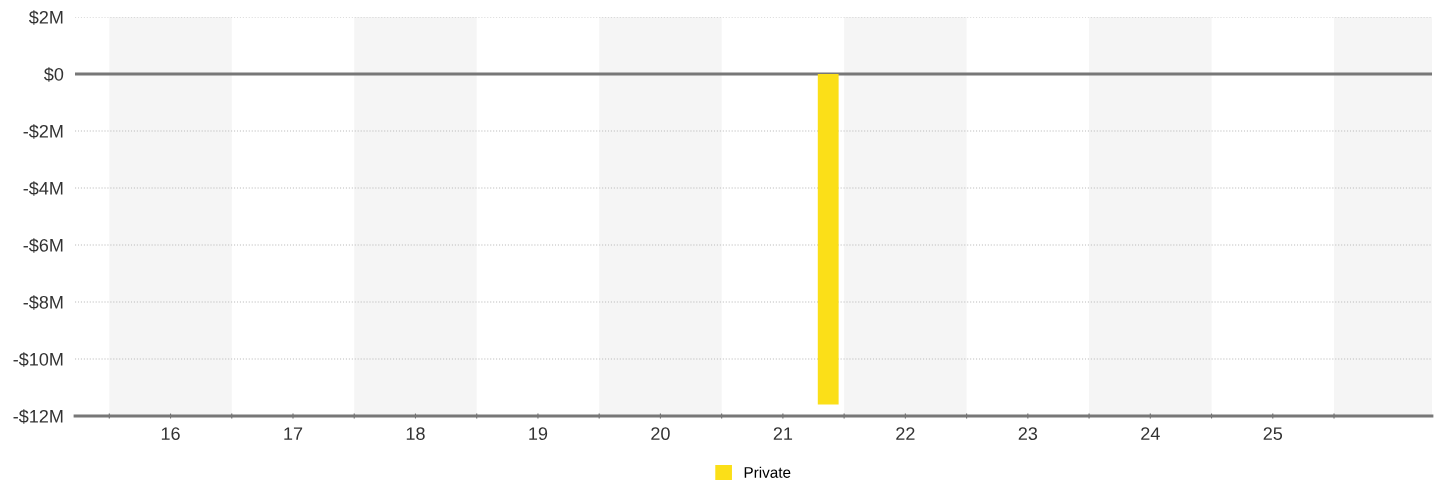 Image resolution: width=1439 pixels, height=492 pixels. I want to click on x-tick-label: 19, so click(538, 434).